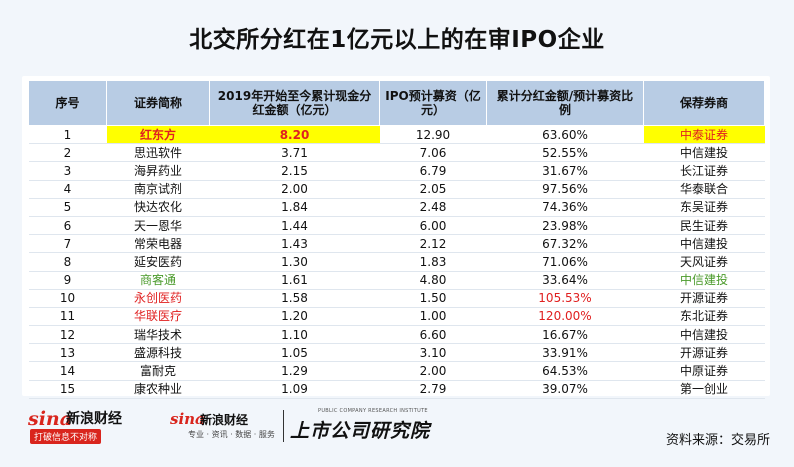  I want to click on cell-name: 华联医疗, so click(158, 317).